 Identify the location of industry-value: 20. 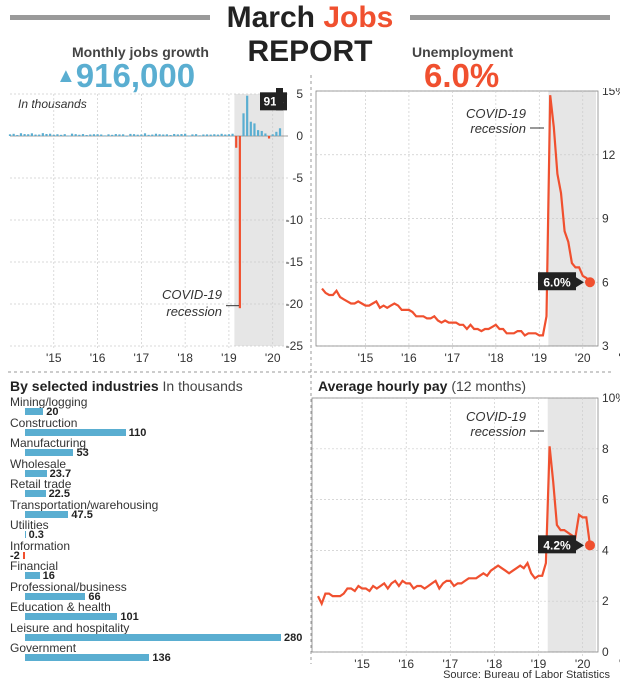
(52, 412).